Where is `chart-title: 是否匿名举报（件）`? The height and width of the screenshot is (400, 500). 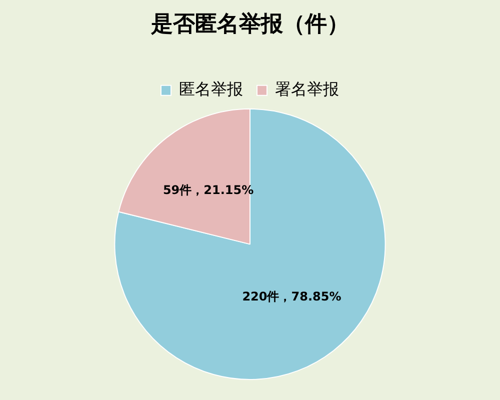
chart-title: 是否匿名举报（件） is located at coordinates (249, 23).